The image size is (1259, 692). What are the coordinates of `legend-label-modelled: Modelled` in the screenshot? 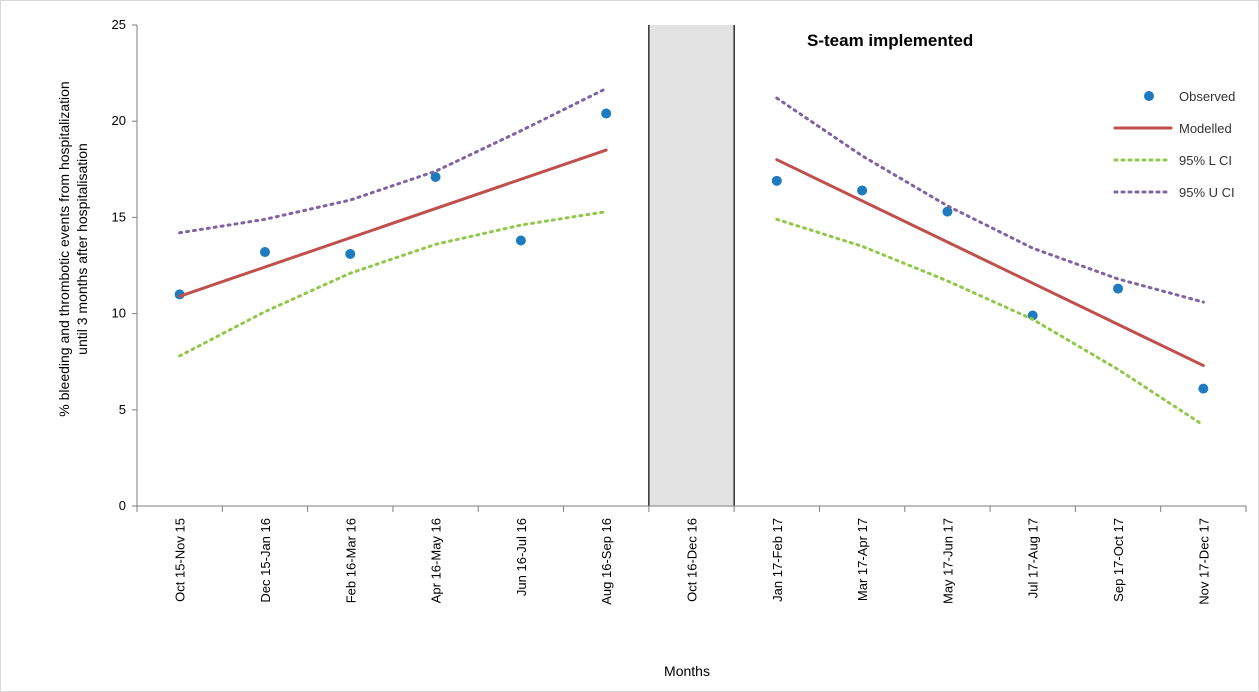 It's located at (1205, 128).